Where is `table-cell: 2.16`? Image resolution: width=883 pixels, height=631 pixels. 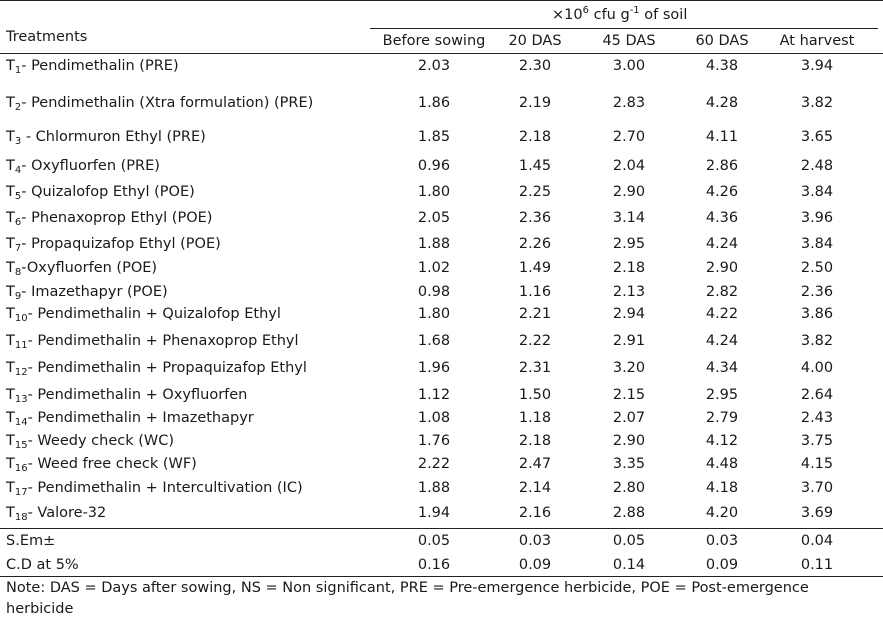 table-cell: 2.16 is located at coordinates (535, 513).